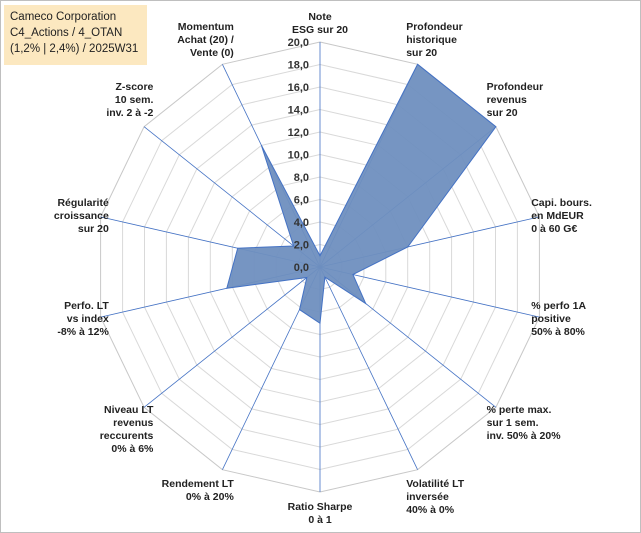 The width and height of the screenshot is (641, 533). Describe the element at coordinates (558, 332) in the screenshot. I see `axis-label-4-line-2: 50% à 80%` at that location.